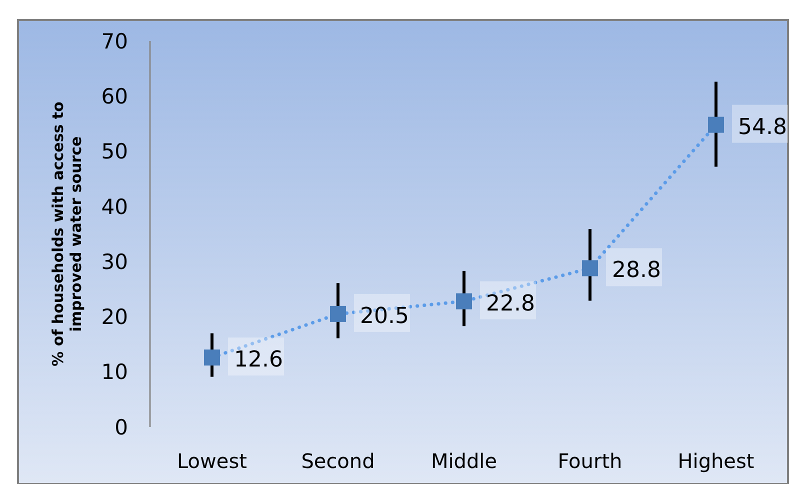 This screenshot has height=484, width=790. What do you see at coordinates (338, 461) in the screenshot?
I see `x-tick-label: Second` at bounding box center [338, 461].